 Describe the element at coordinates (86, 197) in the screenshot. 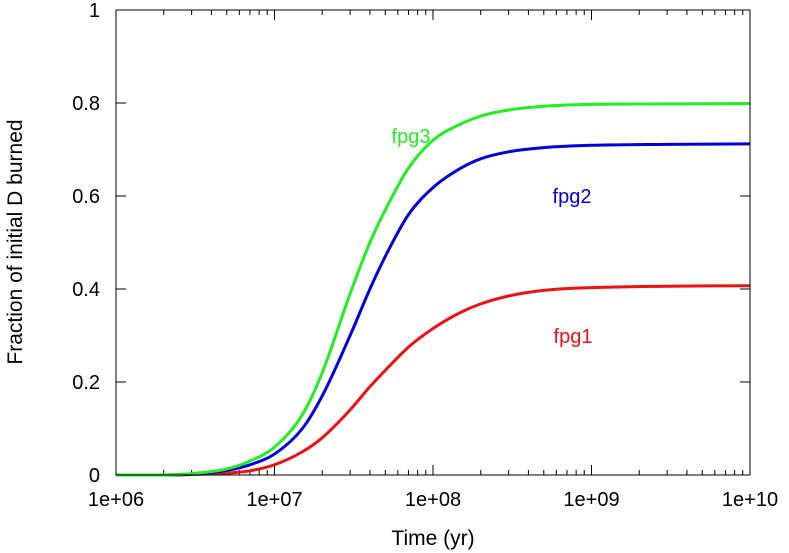

I see `y-tick-label: 0.6` at that location.